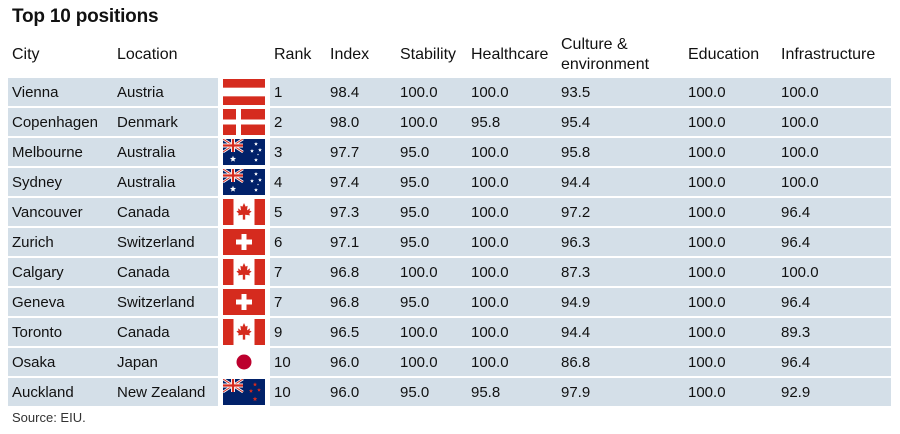  I want to click on culture-cell: 94.4, so click(620, 331).